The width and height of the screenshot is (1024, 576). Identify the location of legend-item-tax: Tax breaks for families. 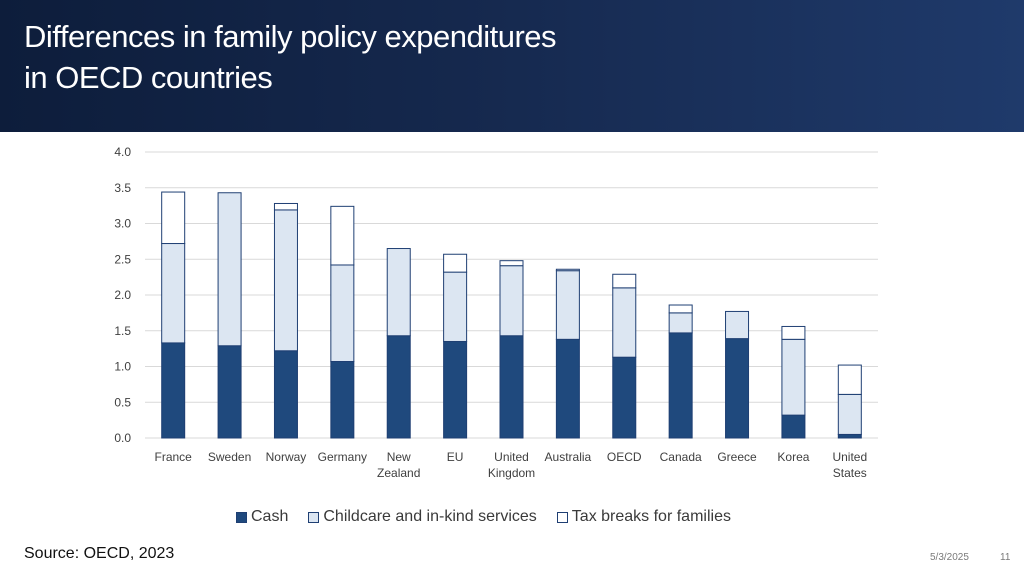
(643, 517).